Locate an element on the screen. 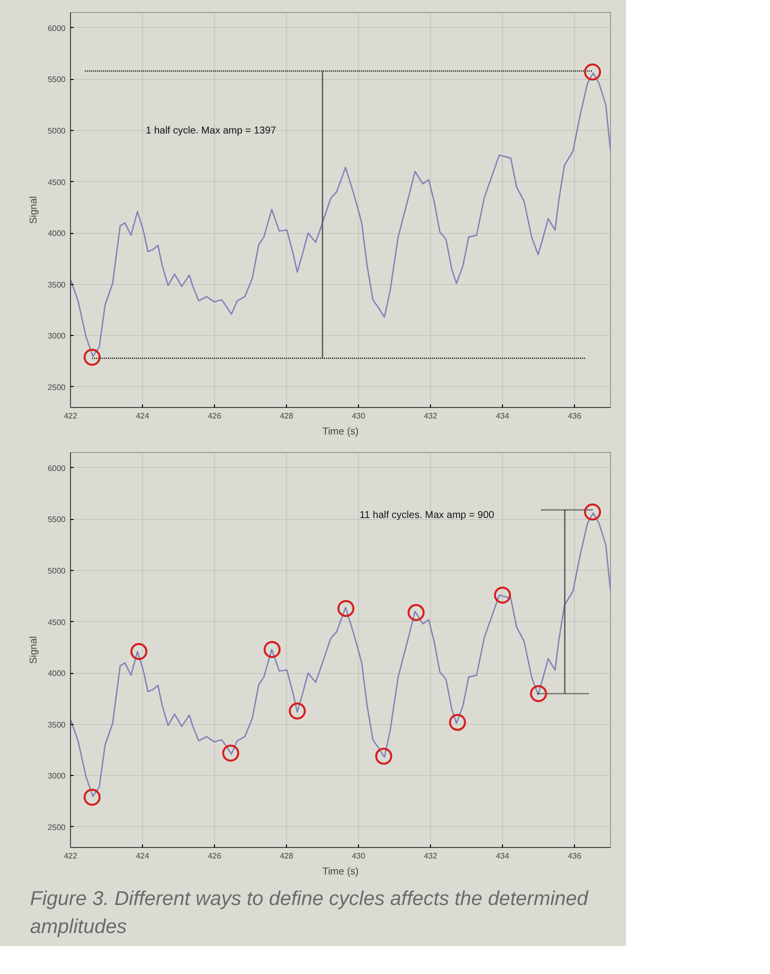 This screenshot has width=770, height=974. caption: Figure 3. Different ways to define cycles affects the determined amplitudes is located at coordinates (310, 913).